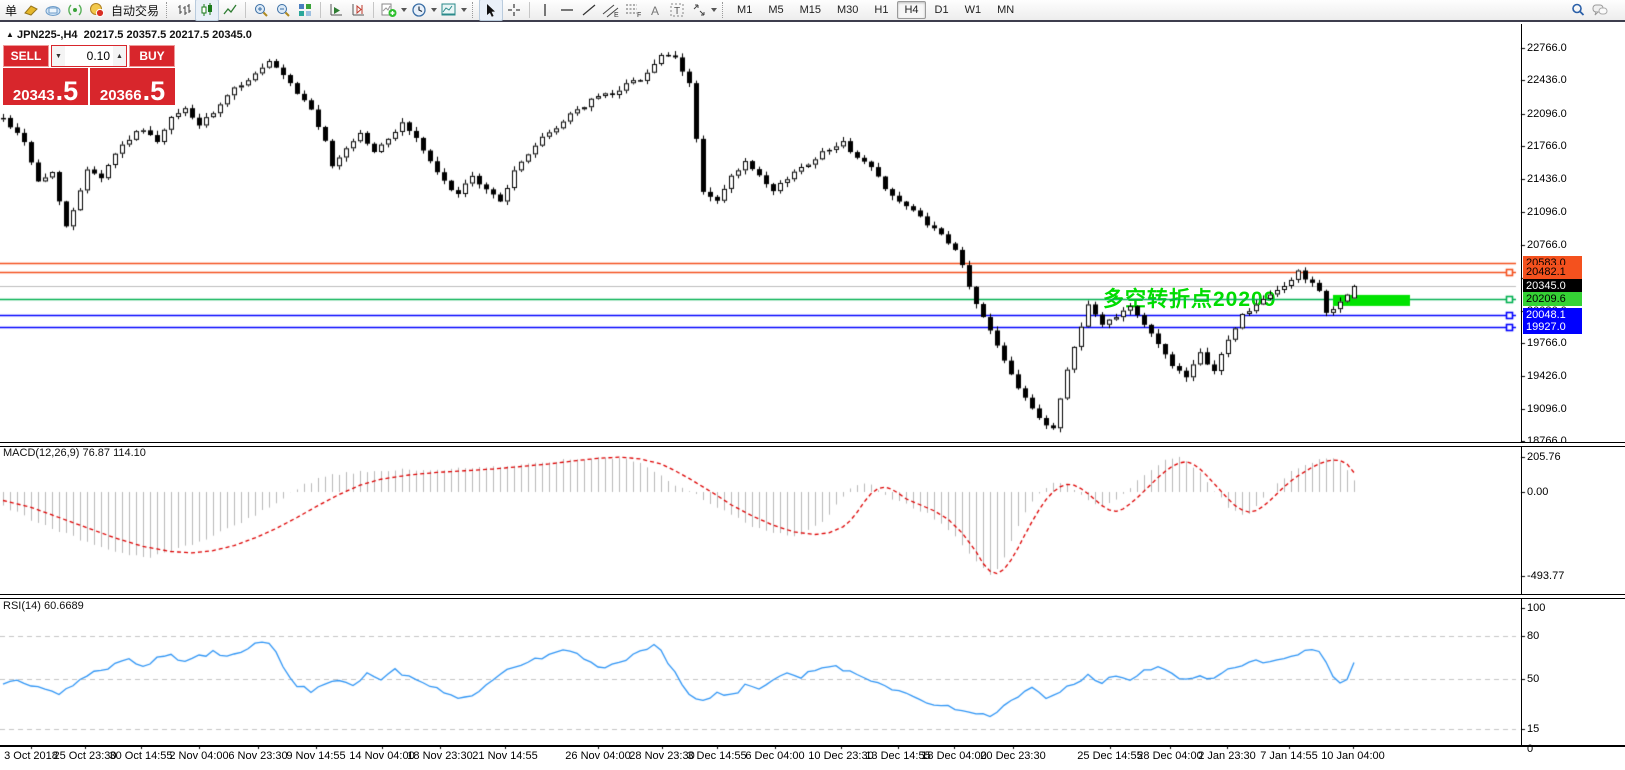 This screenshot has height=770, width=1625. Describe the element at coordinates (258, 756) in the screenshot. I see `time-axis-label: 6 Nov 23:30` at that location.